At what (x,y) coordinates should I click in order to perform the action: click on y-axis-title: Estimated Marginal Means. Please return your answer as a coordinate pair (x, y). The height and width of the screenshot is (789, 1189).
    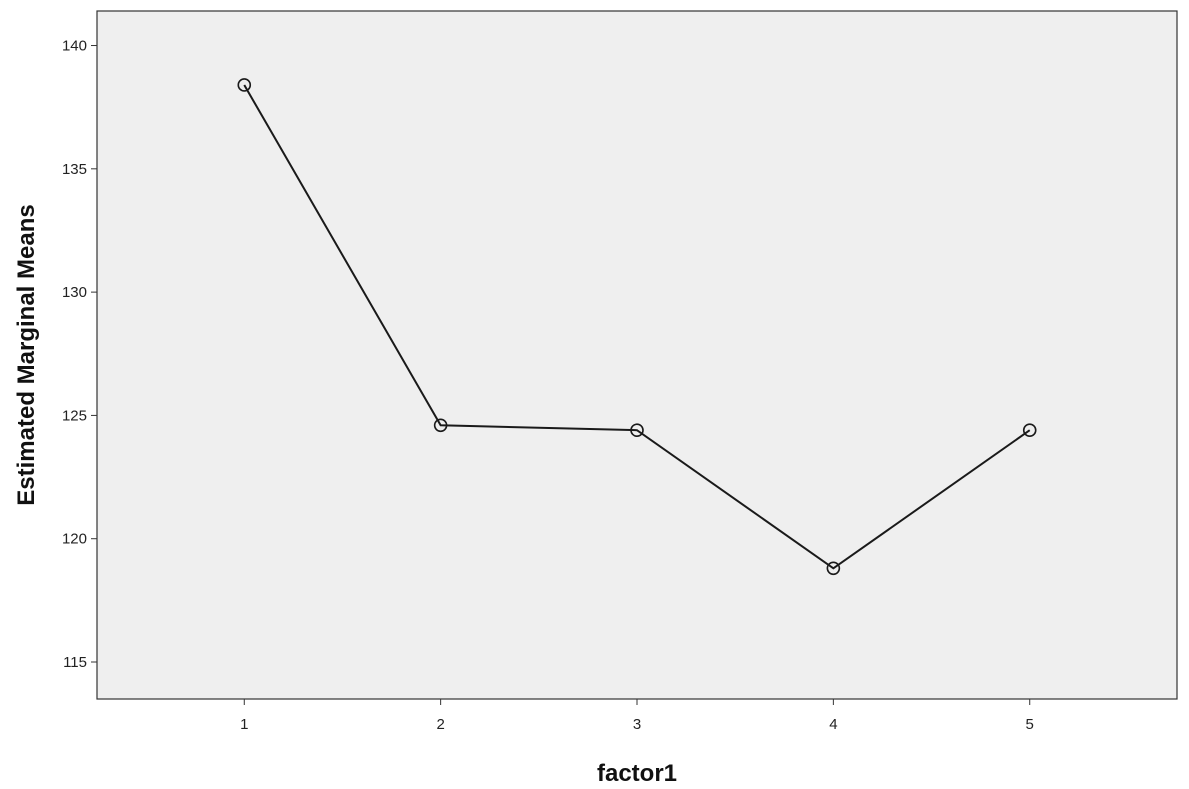
    Looking at the image, I should click on (26, 354).